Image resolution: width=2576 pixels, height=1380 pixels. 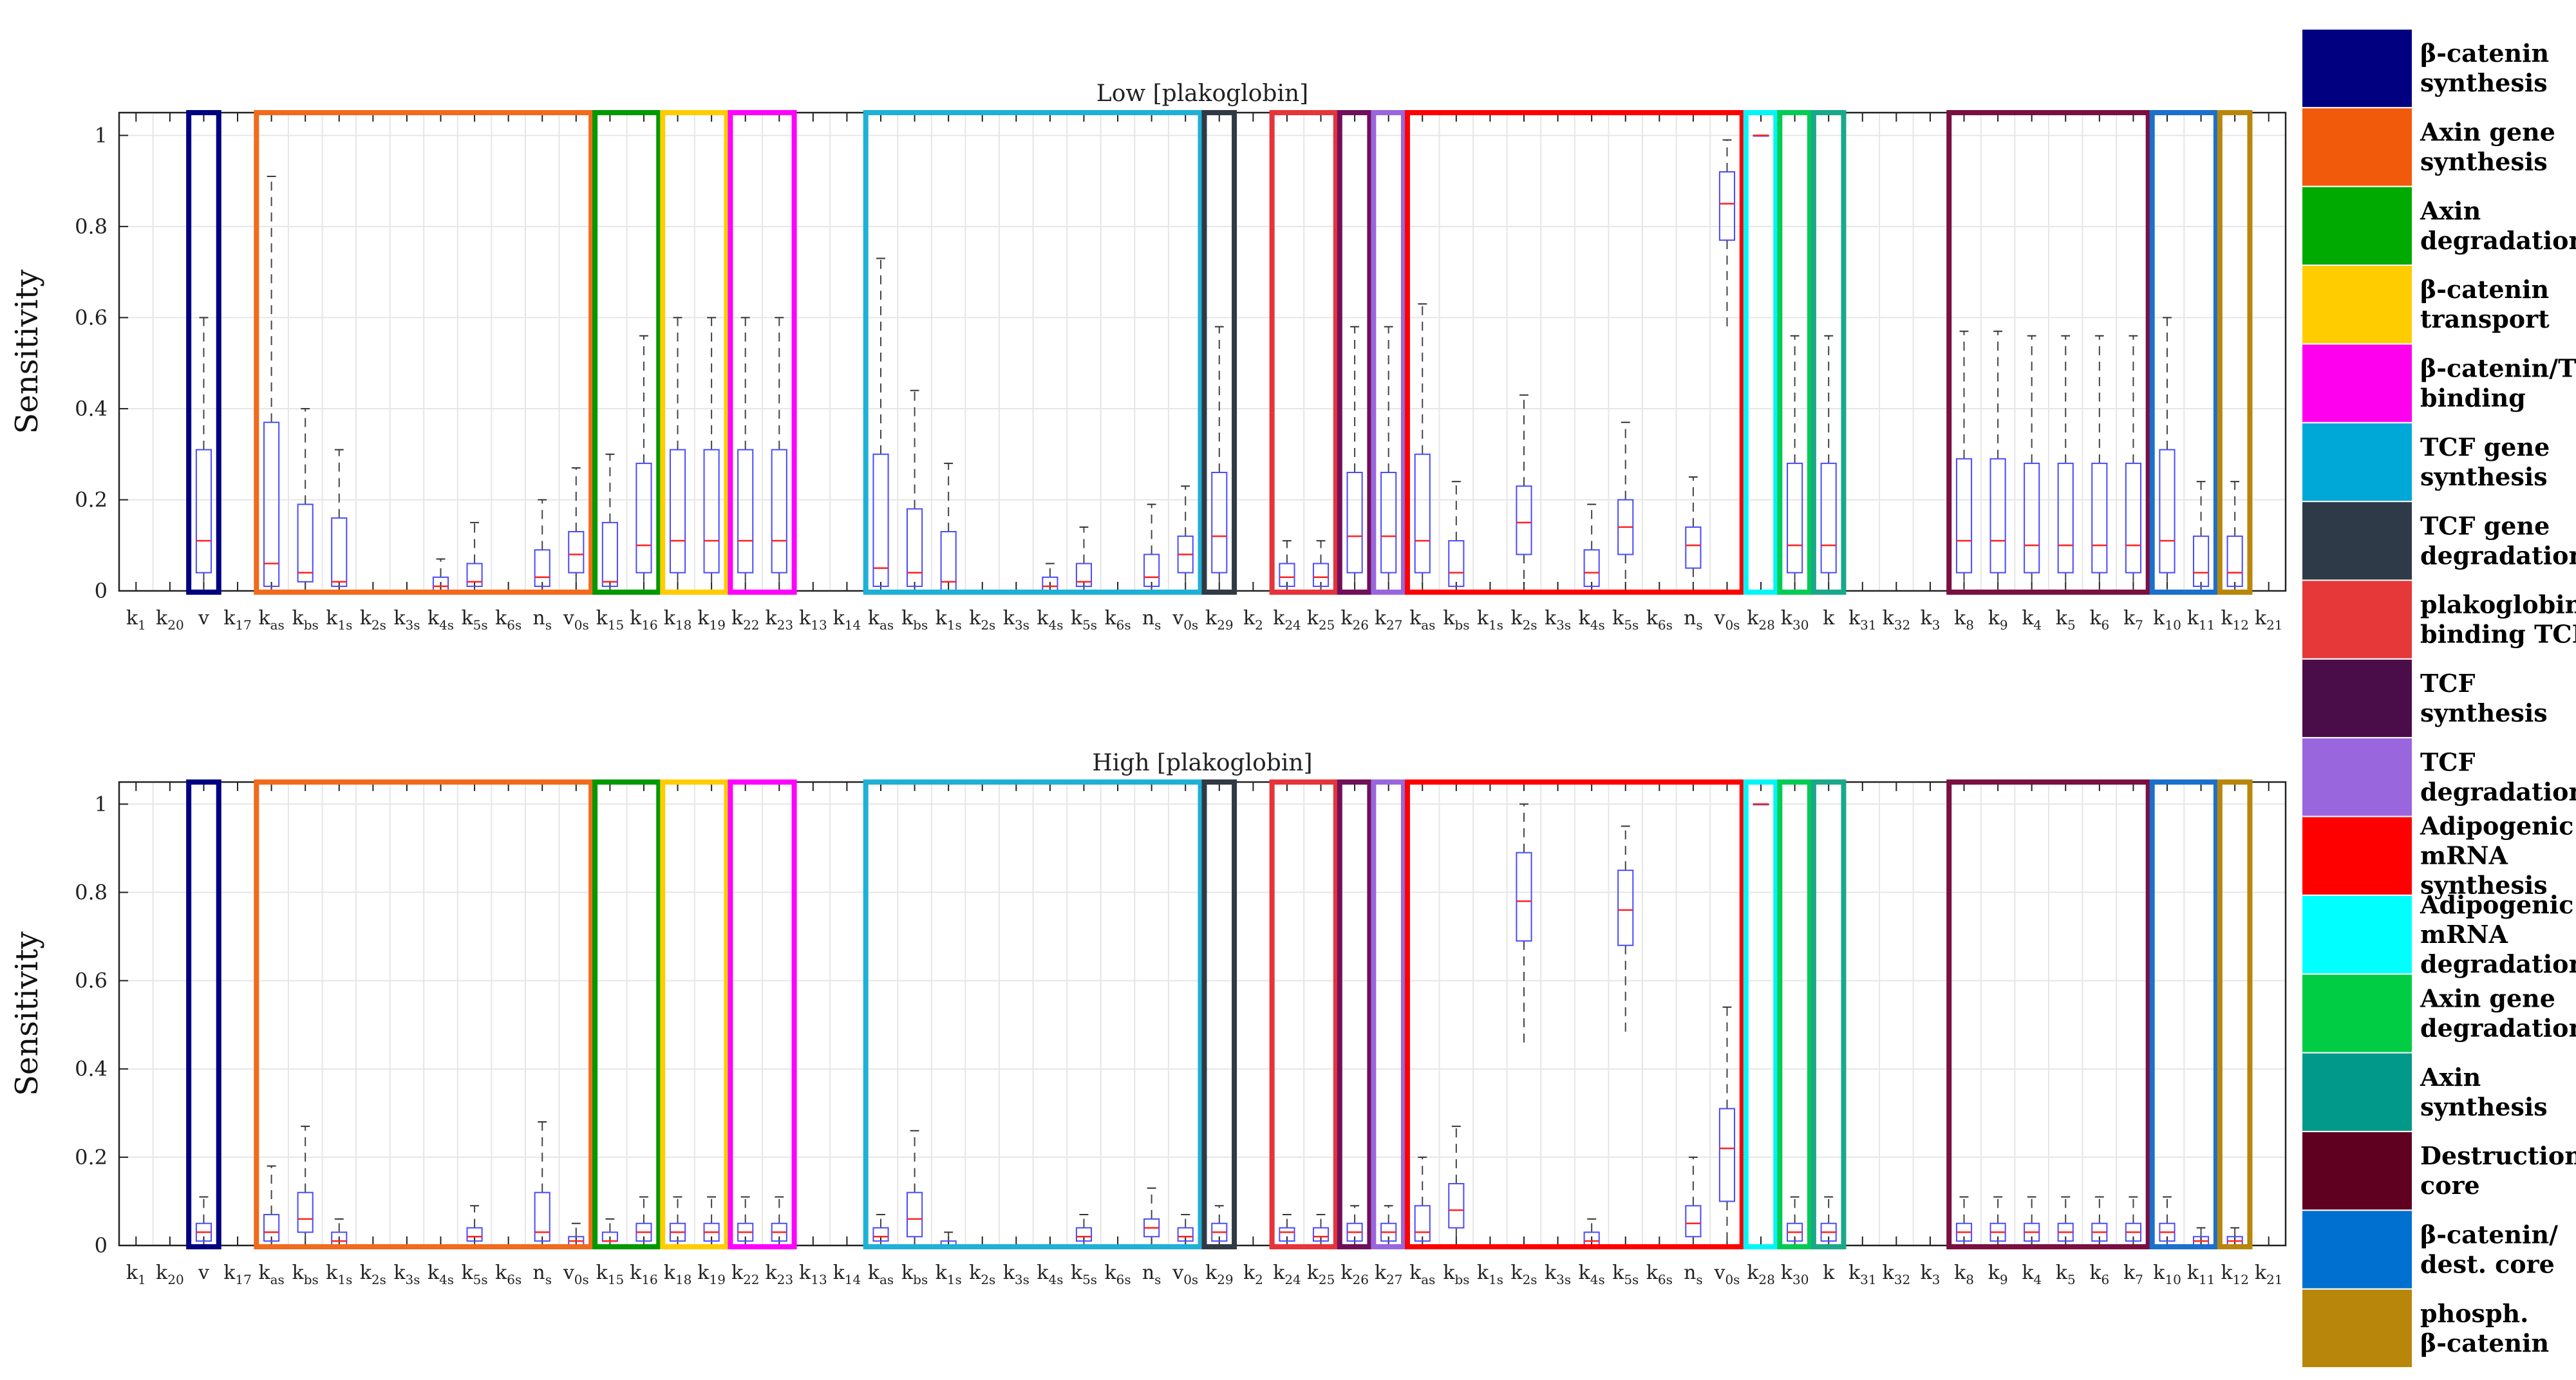 What do you see at coordinates (2450, 1185) in the screenshot?
I see `legend-label-line: core` at bounding box center [2450, 1185].